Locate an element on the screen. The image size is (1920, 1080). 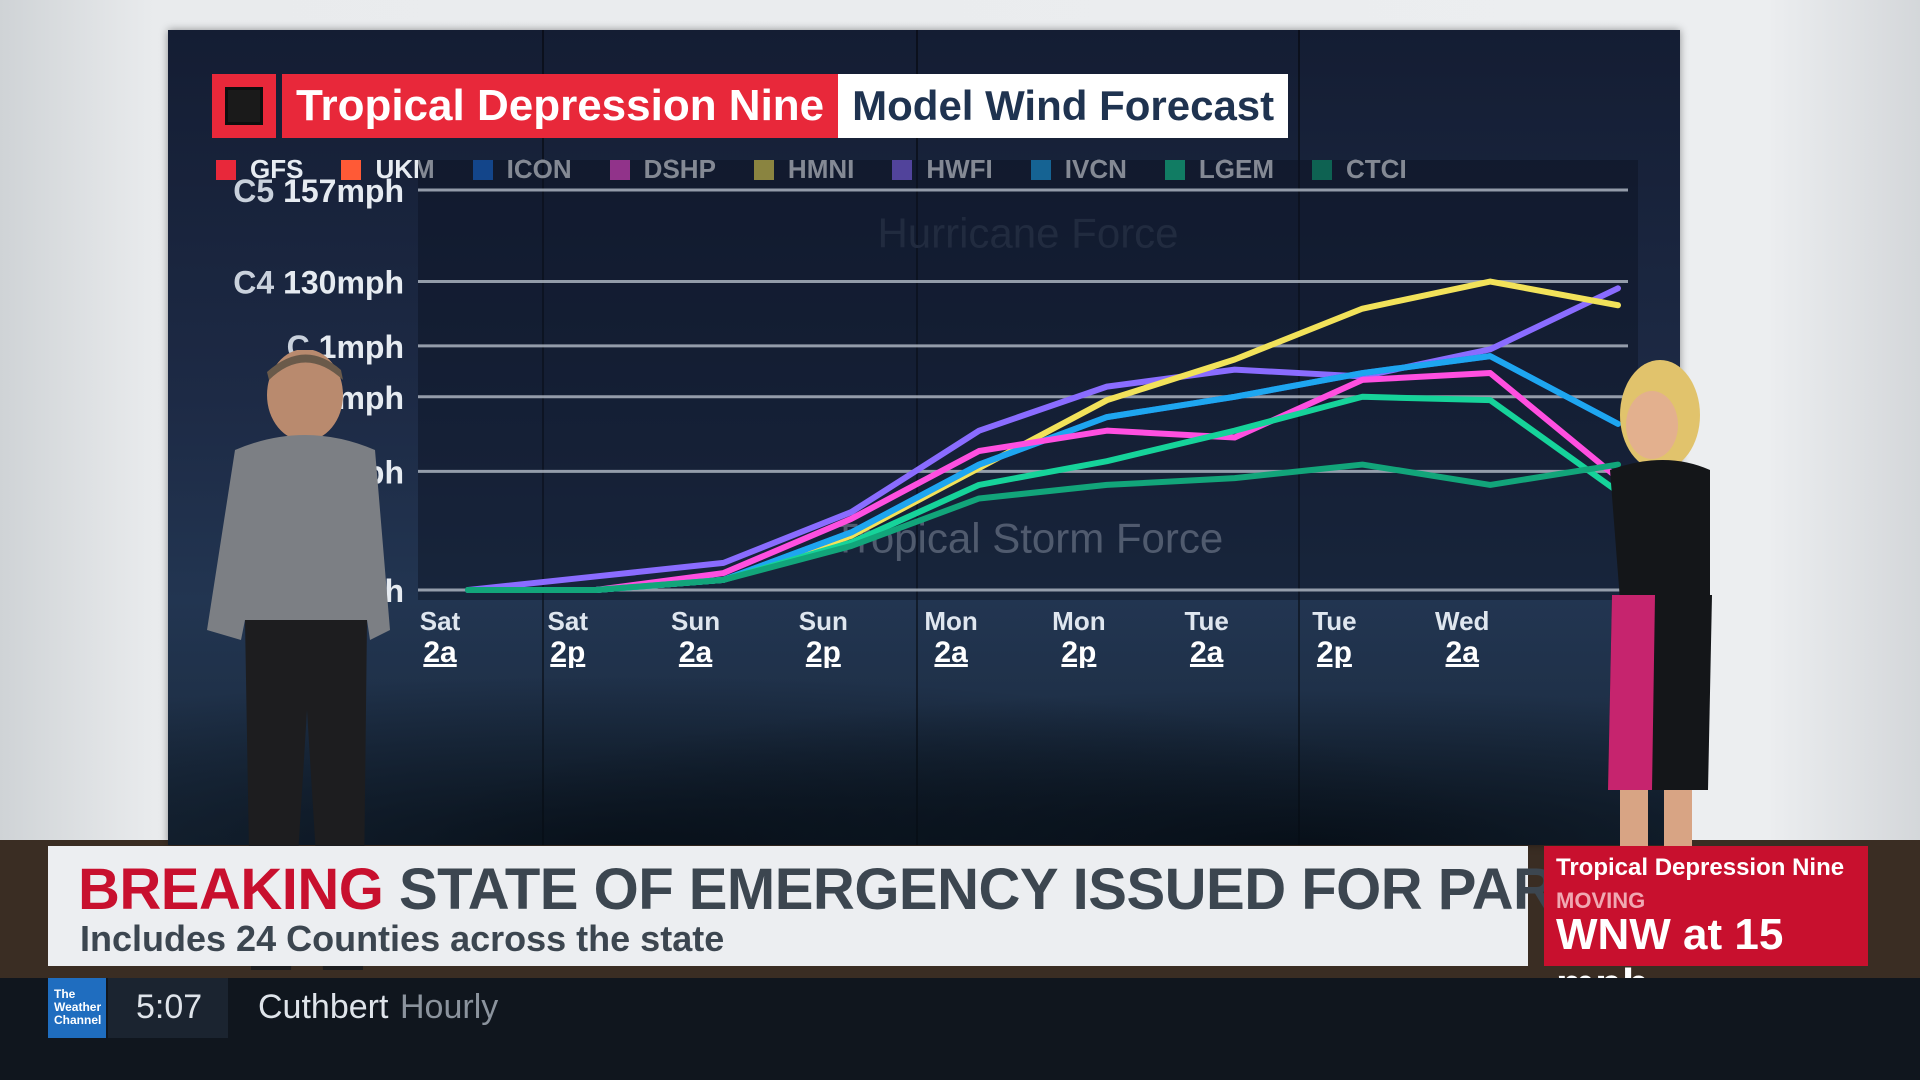
legend-item-hwfi: HWFI is located at coordinates (942, 169).